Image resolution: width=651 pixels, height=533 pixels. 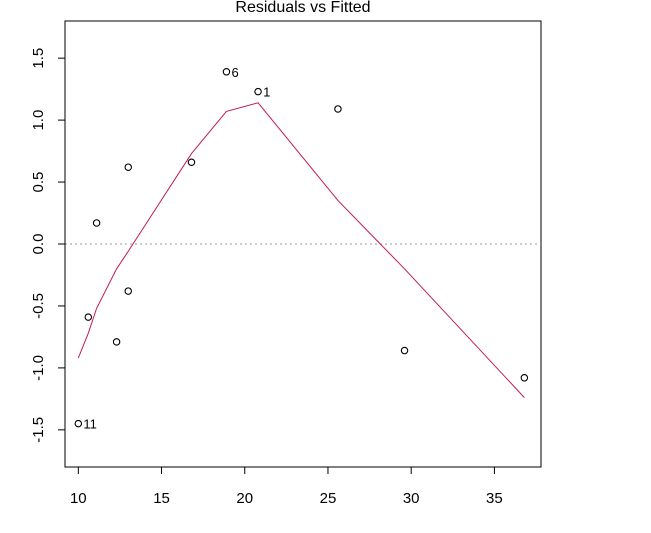 What do you see at coordinates (38, 182) in the screenshot?
I see `y-tick-label: 0.5` at bounding box center [38, 182].